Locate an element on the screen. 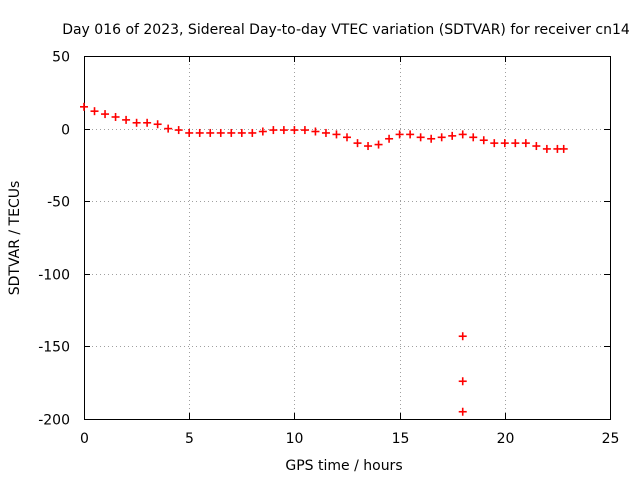  y-tick-label: -200 is located at coordinates (54, 421).